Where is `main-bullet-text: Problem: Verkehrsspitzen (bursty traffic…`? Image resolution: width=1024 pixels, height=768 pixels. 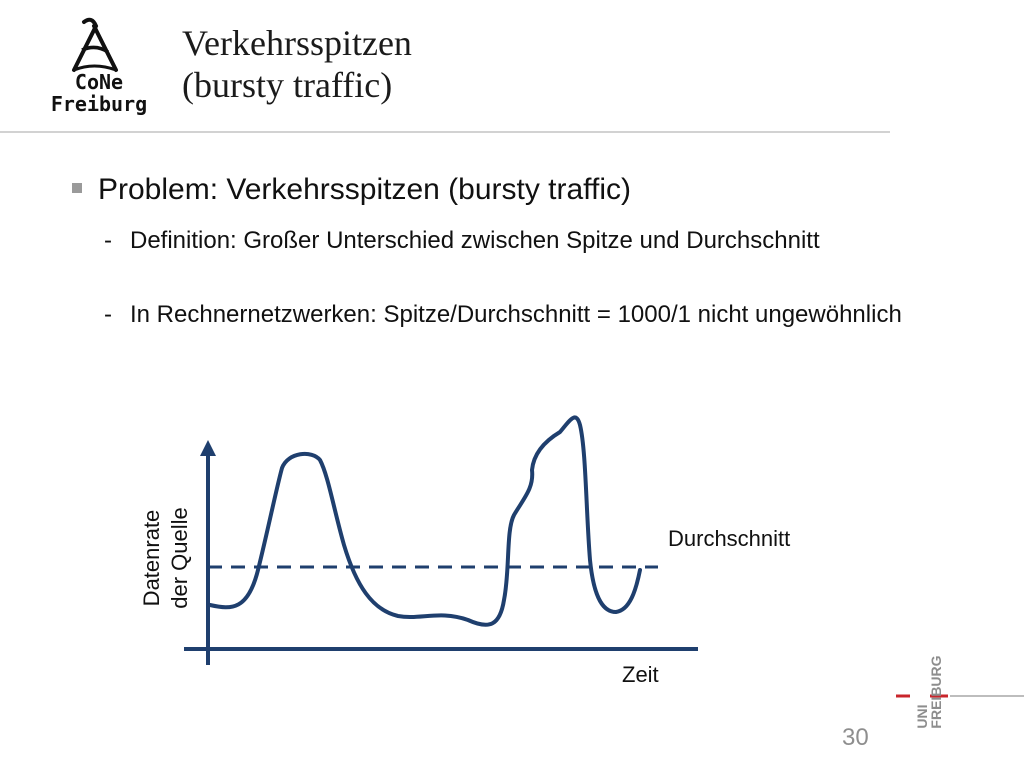
main-bullet-text: Problem: Verkehrsspitzen (bursty traffic… is located at coordinates (364, 189).